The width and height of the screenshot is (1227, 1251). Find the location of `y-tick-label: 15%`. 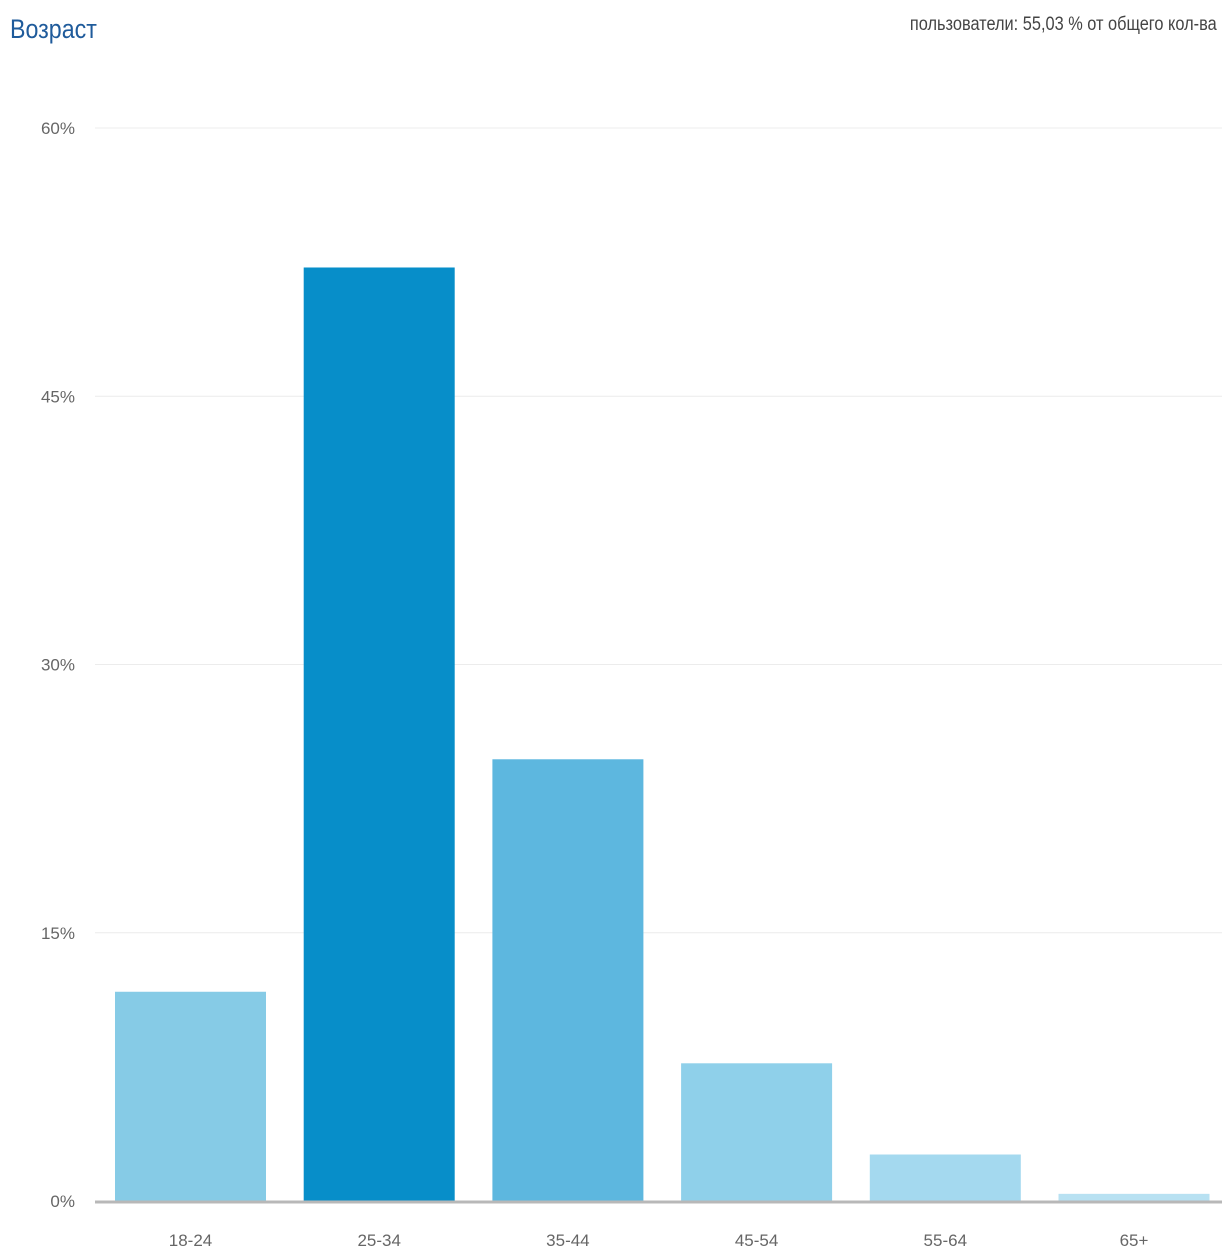

y-tick-label: 15% is located at coordinates (58, 933).